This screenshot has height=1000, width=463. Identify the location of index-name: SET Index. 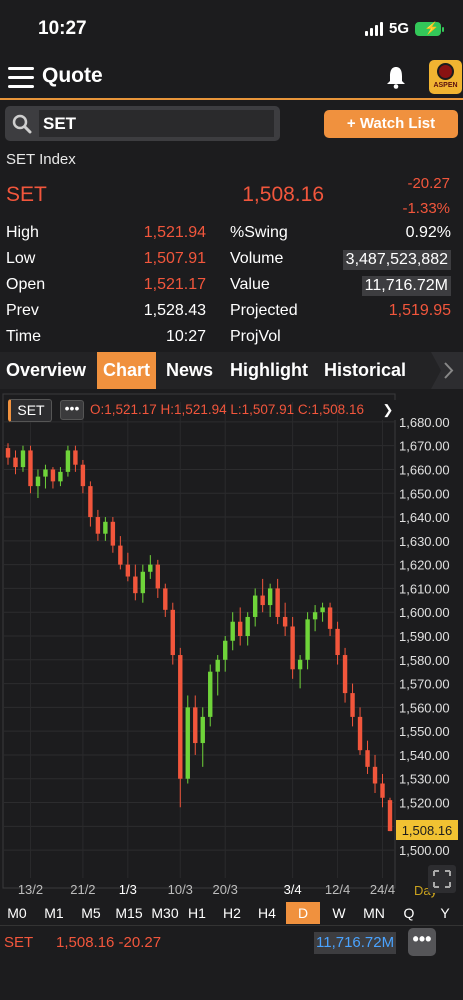
(41, 159).